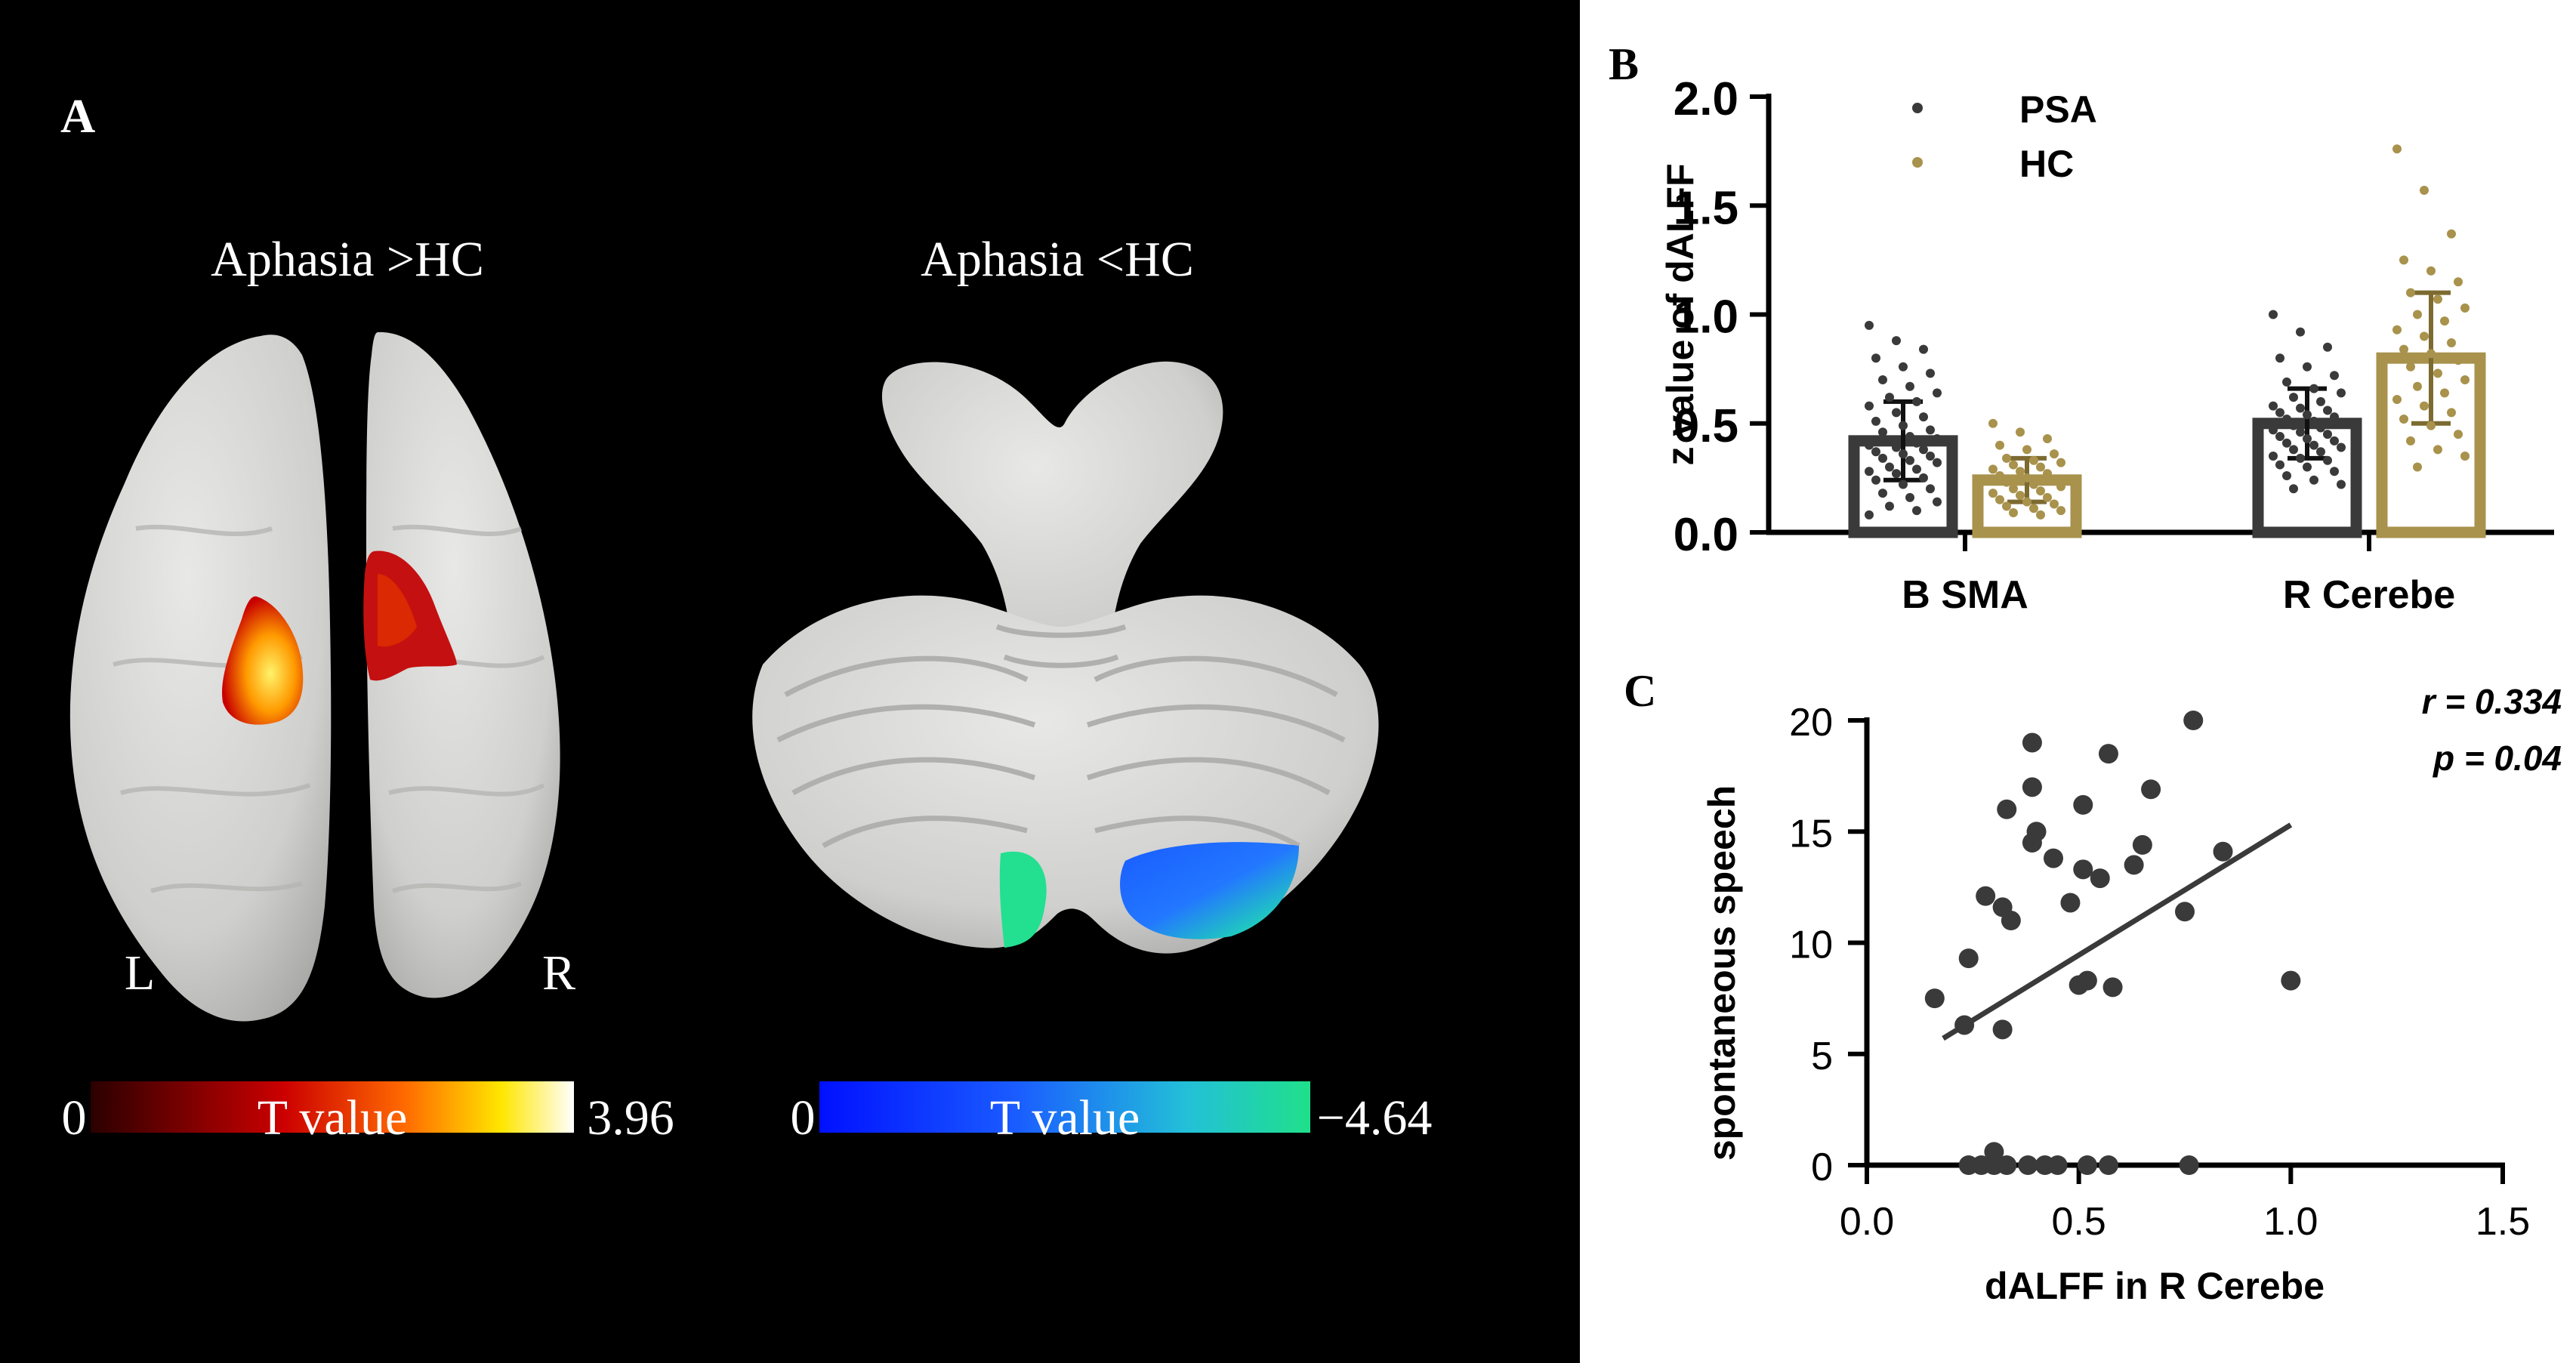 This screenshot has height=1363, width=2576. What do you see at coordinates (2167, 414) in the screenshot?
I see `b-bars` at bounding box center [2167, 414].